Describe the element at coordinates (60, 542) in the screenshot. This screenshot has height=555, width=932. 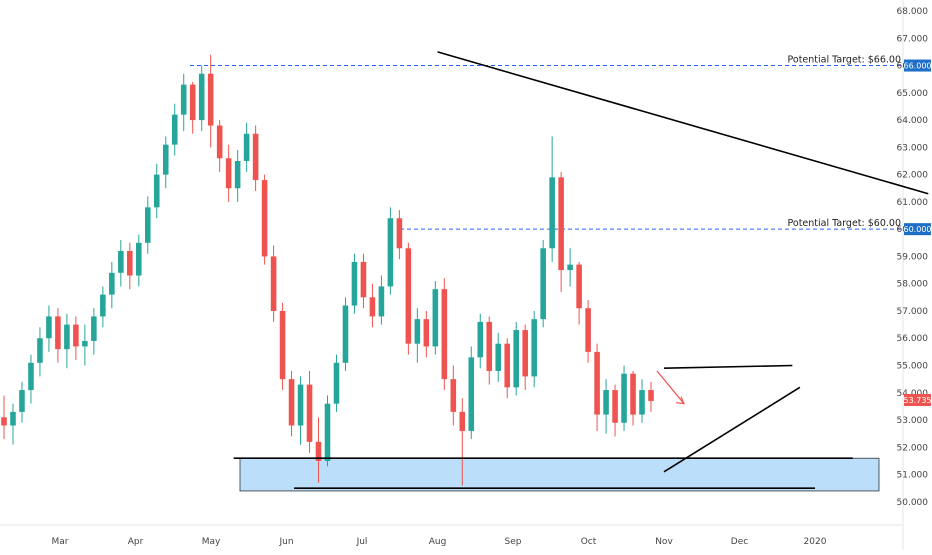
I see `x-tick-label: Mar` at that location.